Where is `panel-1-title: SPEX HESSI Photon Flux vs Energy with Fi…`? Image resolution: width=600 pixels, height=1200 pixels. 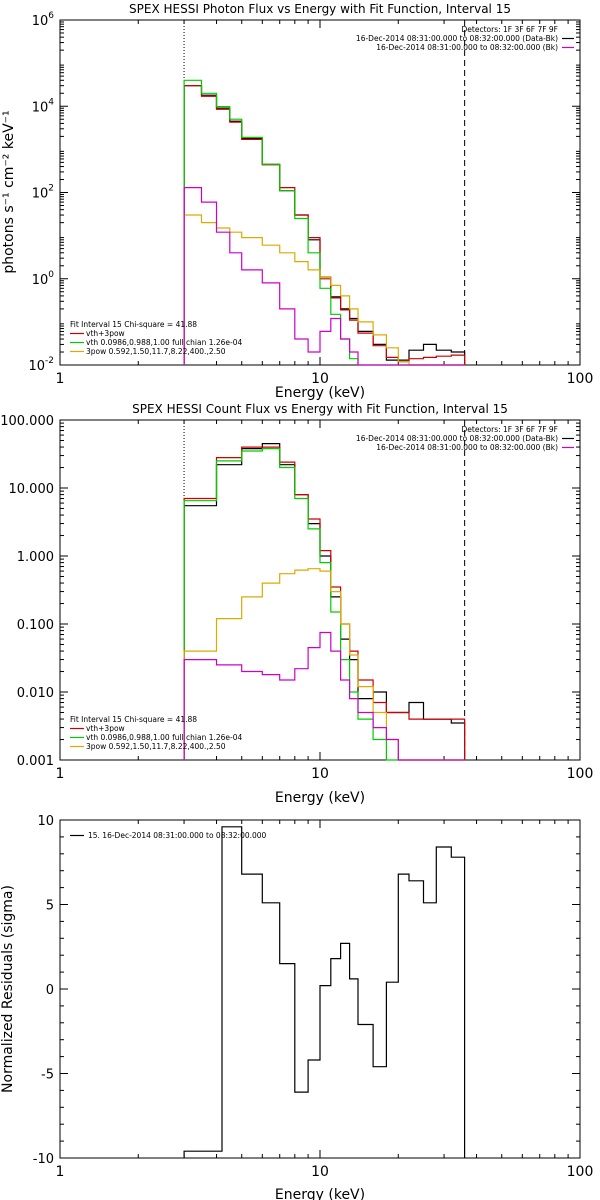 panel-1-title: SPEX HESSI Photon Flux vs Energy with Fi… is located at coordinates (320, 9).